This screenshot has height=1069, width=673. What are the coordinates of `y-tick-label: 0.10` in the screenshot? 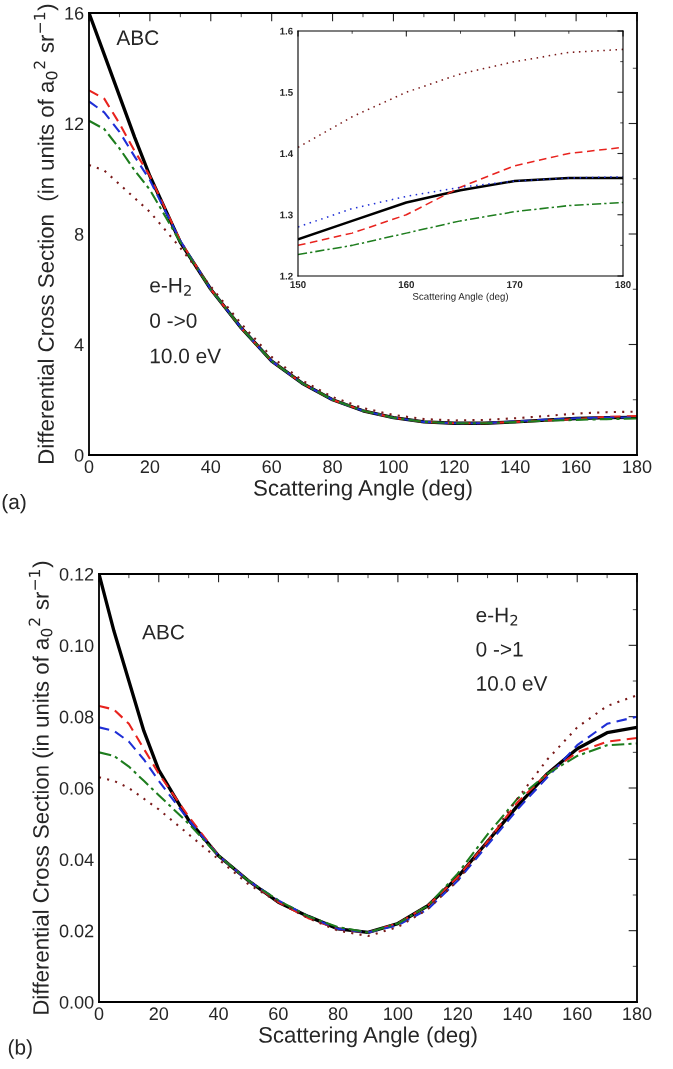 It's located at (76, 646).